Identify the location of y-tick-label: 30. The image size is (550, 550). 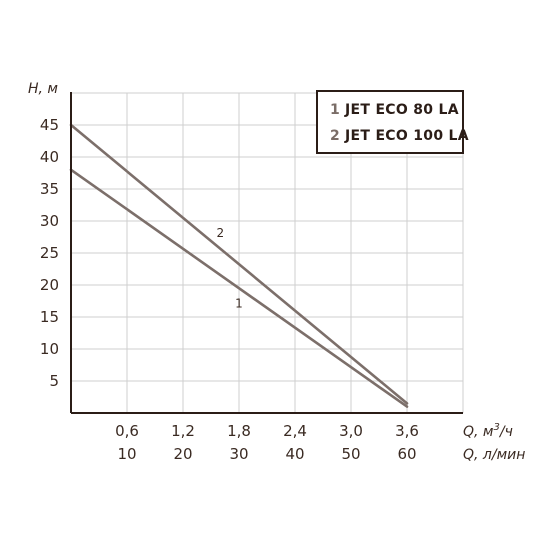
(49, 221).